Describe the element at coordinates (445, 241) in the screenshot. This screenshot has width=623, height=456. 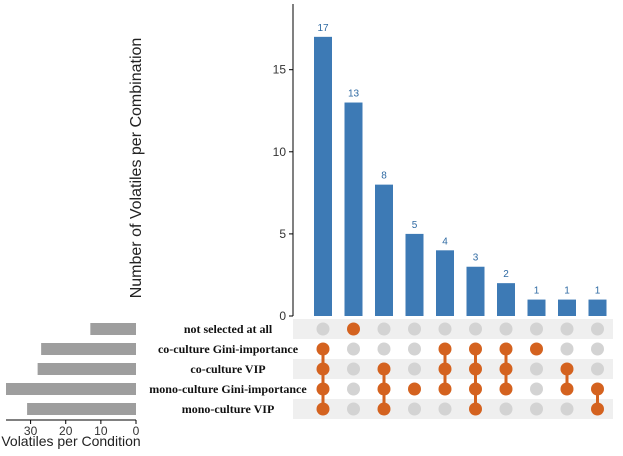
I see `intersection-bar-label: 4` at that location.